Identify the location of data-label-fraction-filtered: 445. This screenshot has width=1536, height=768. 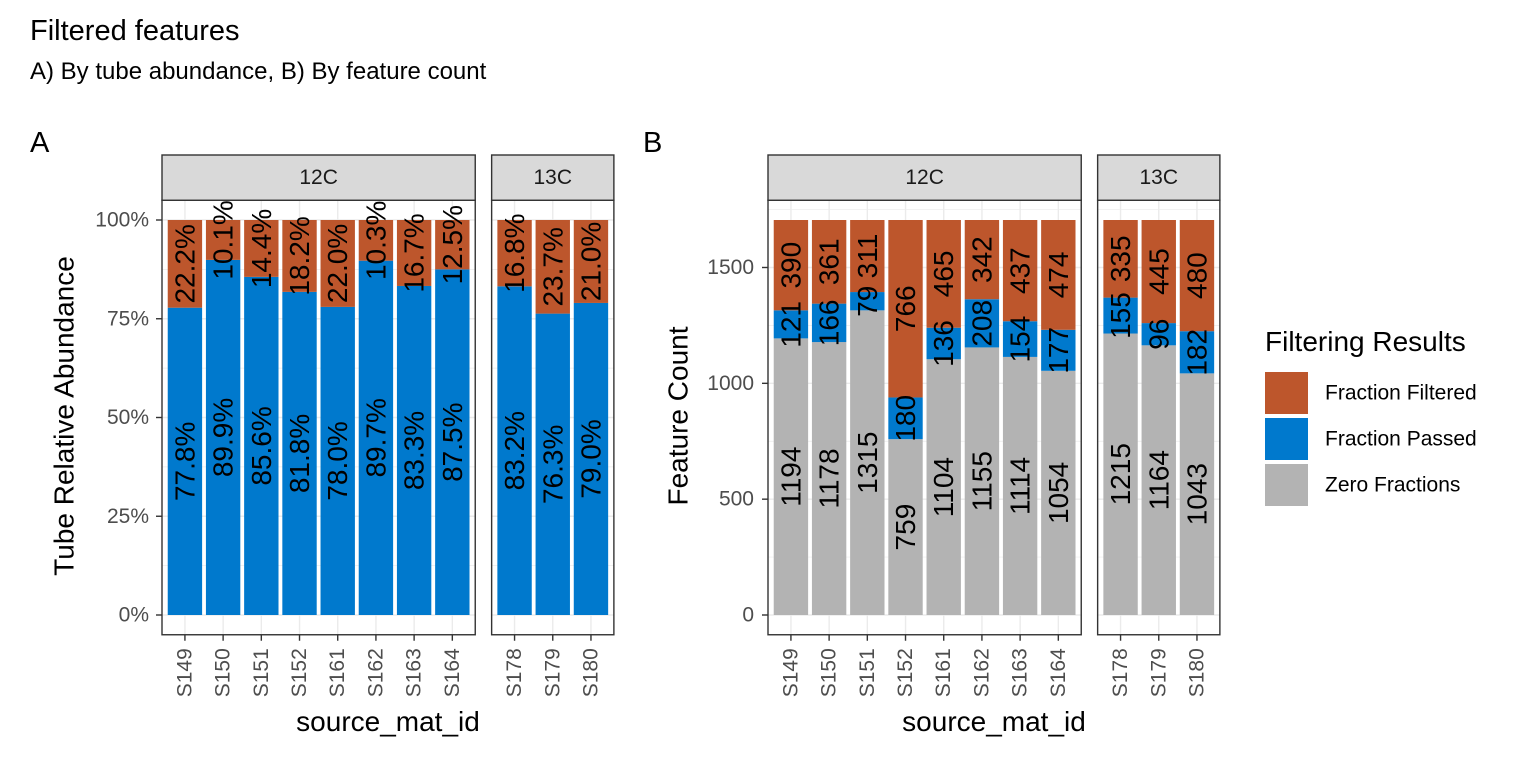
(1158, 271).